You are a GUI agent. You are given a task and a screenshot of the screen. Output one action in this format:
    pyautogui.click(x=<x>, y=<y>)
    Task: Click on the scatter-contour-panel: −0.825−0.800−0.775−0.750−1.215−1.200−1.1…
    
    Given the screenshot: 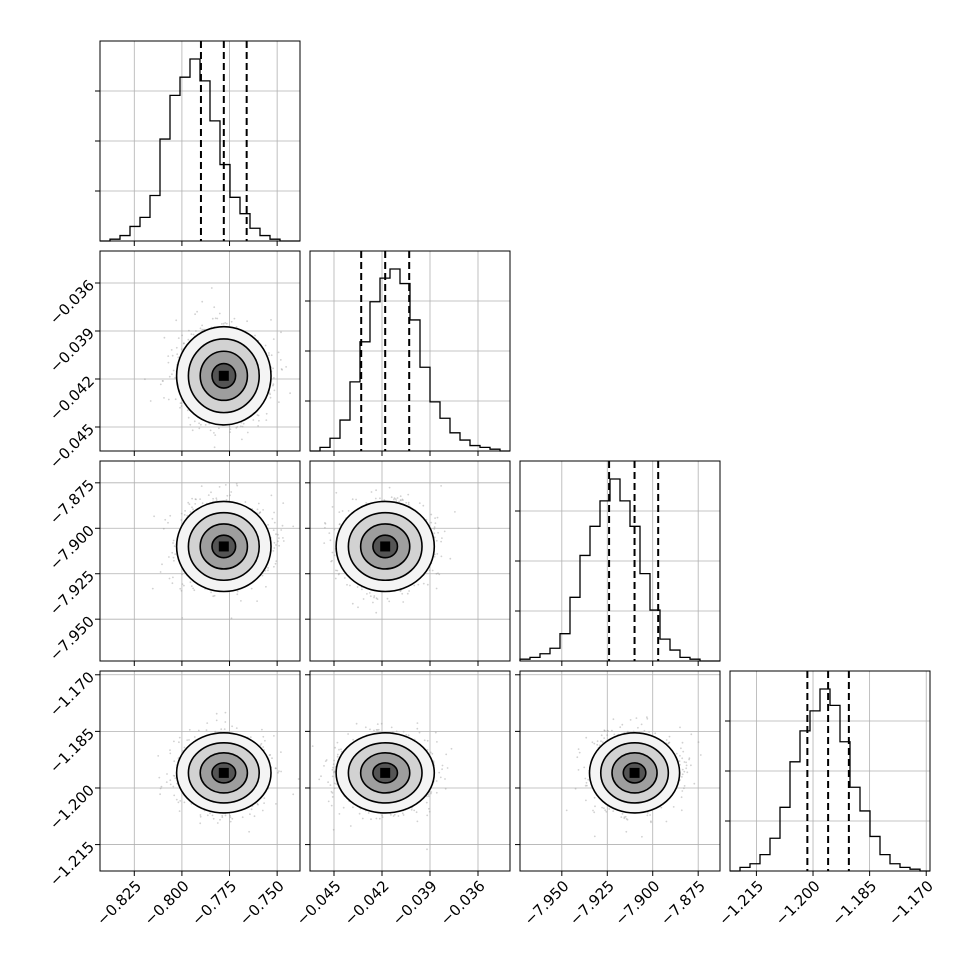 What is the action you would take?
    pyautogui.click(x=173, y=798)
    